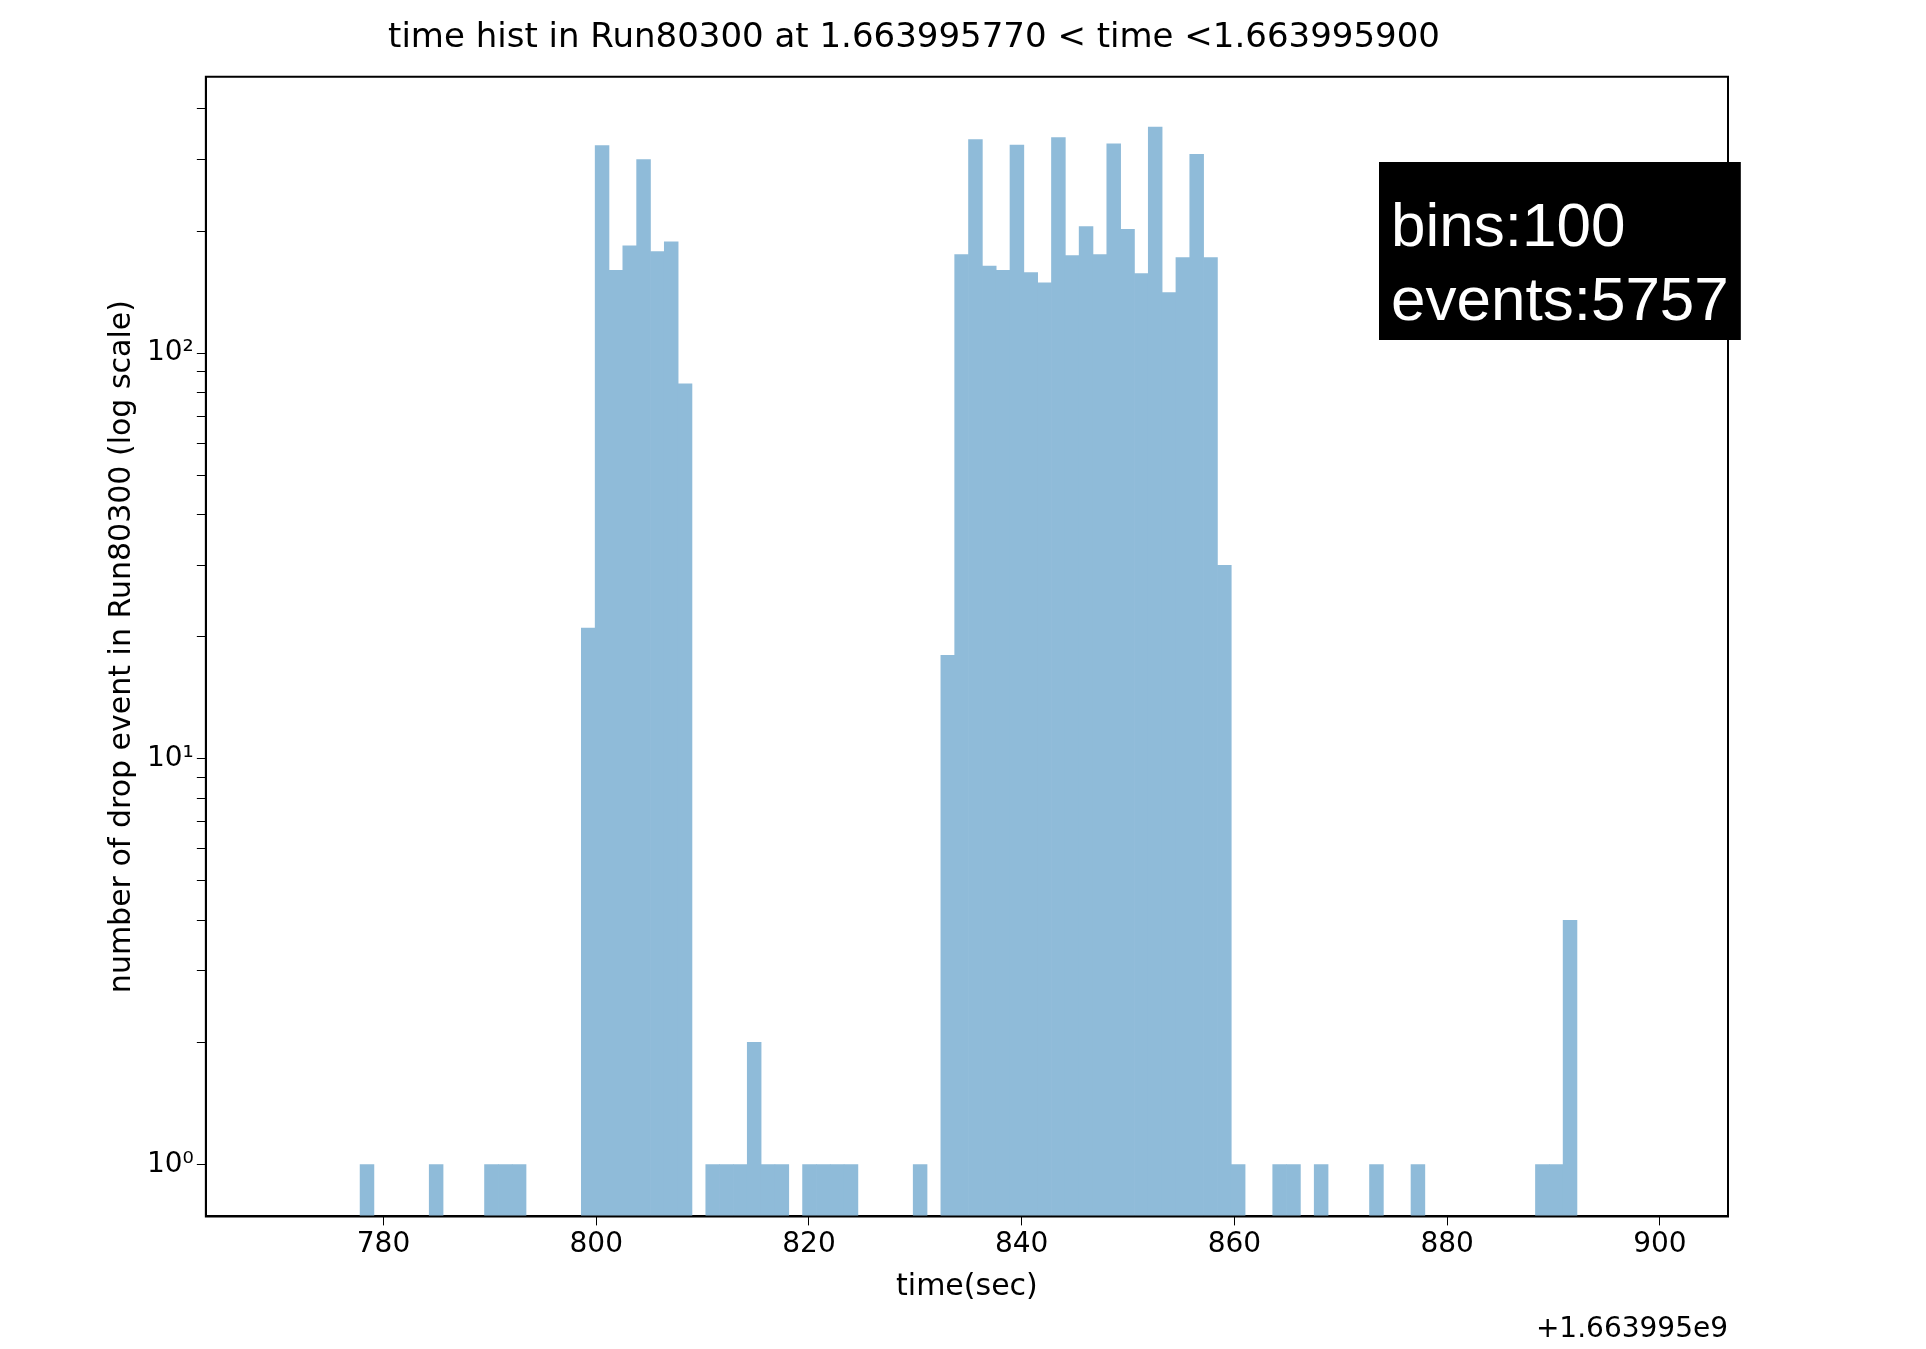 The image size is (1926, 1349). What do you see at coordinates (170, 351) in the screenshot?
I see `y-tick-label: 10²` at bounding box center [170, 351].